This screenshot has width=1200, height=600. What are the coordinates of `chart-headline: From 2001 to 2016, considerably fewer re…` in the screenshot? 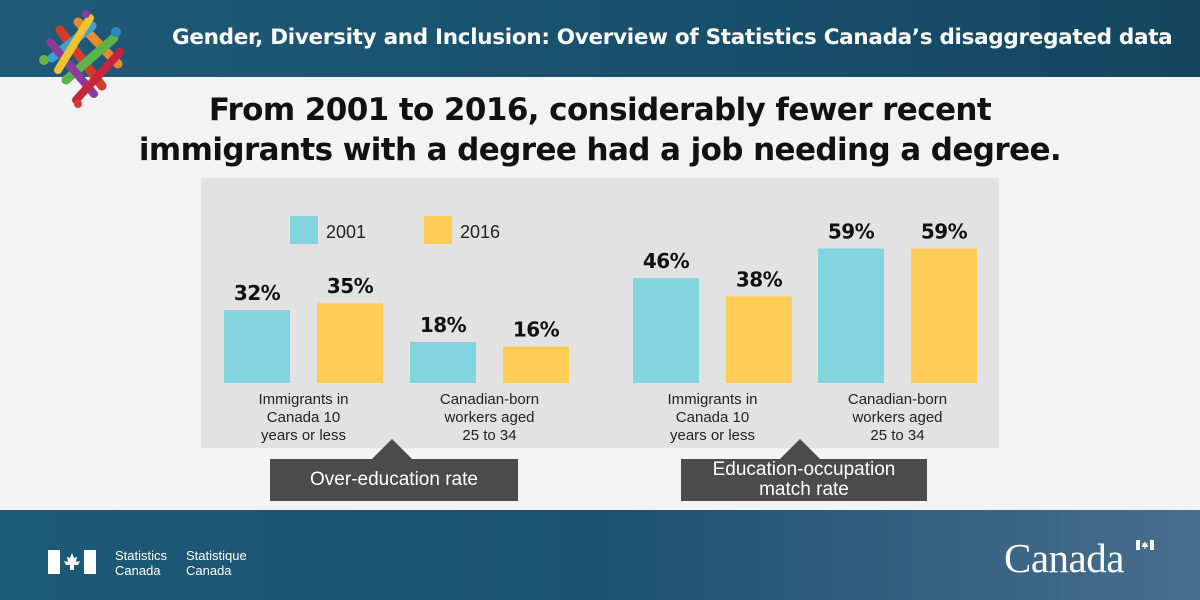 It's located at (600, 130).